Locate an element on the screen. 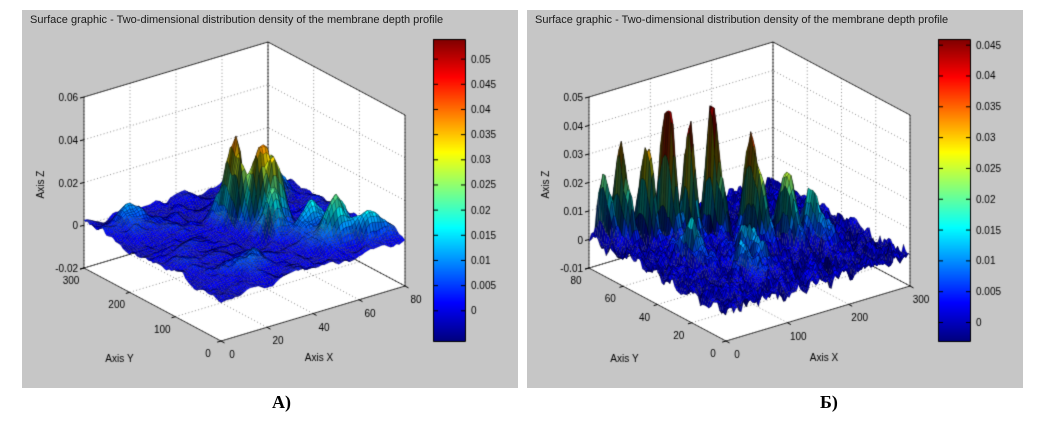 The image size is (1042, 430). caption-b: Б) is located at coordinates (829, 402).